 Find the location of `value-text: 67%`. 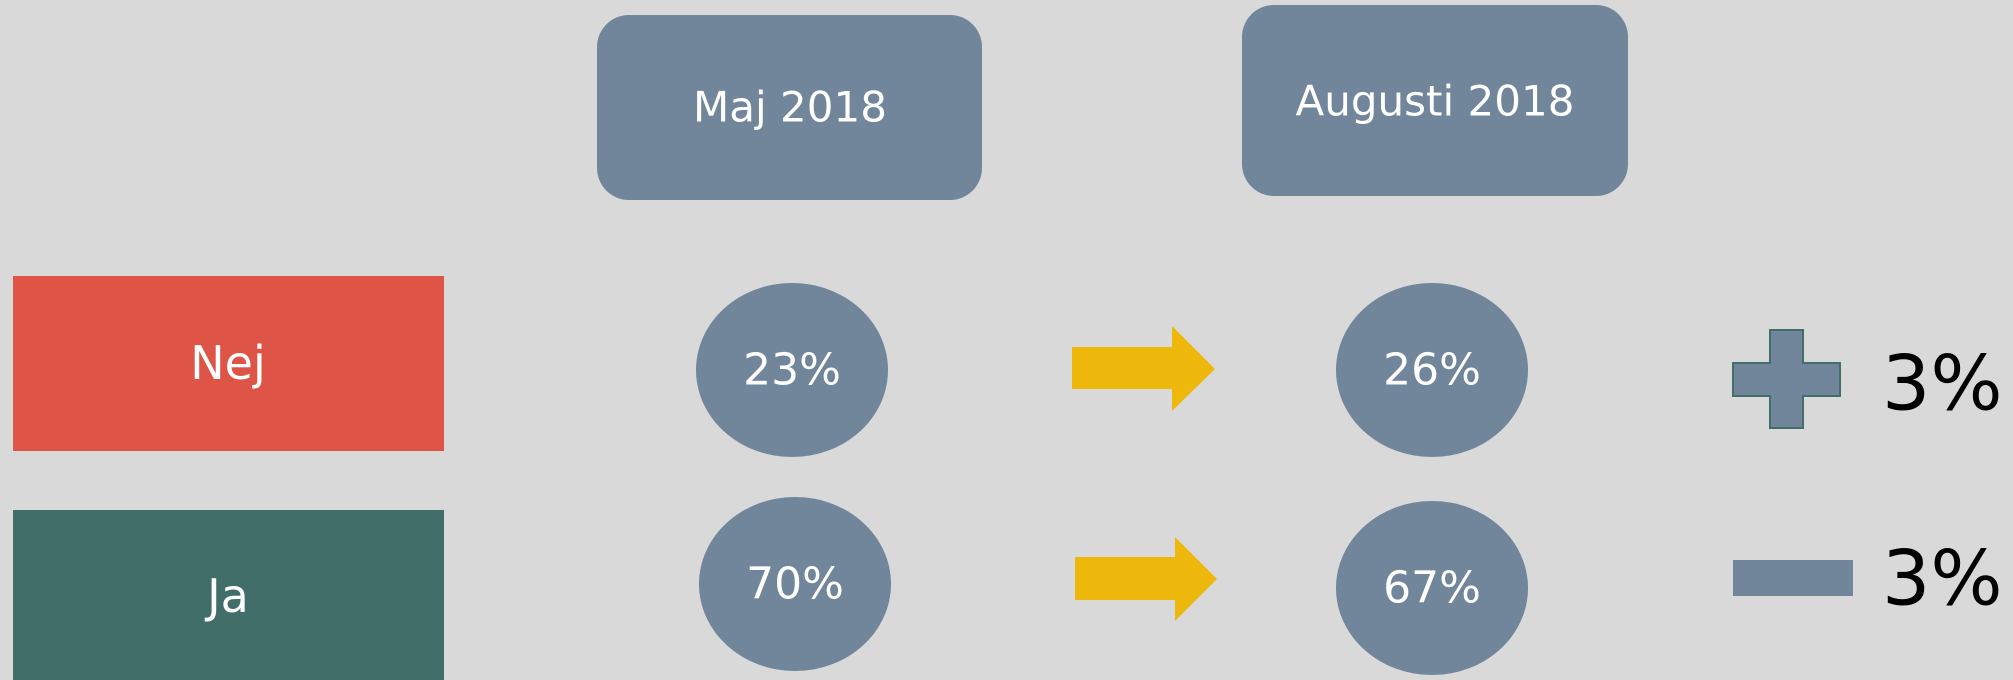

value-text: 67% is located at coordinates (1432, 588).